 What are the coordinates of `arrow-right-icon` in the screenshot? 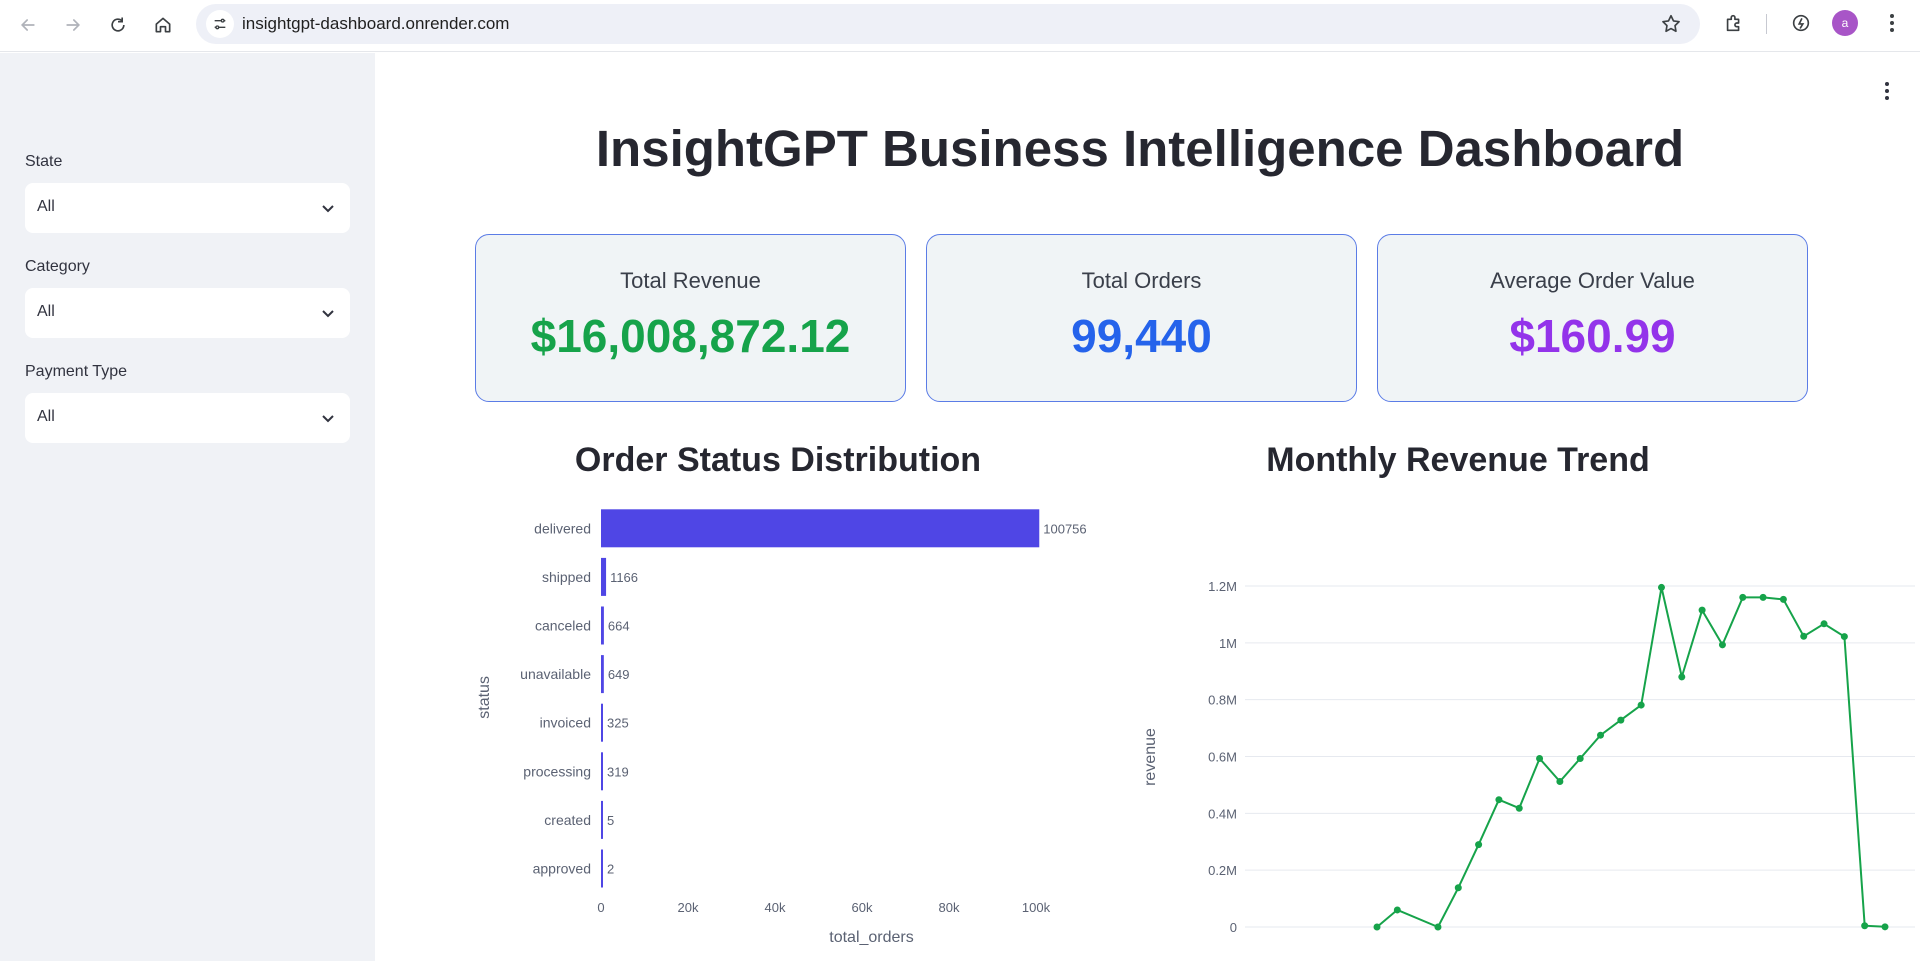 It's located at (73, 25).